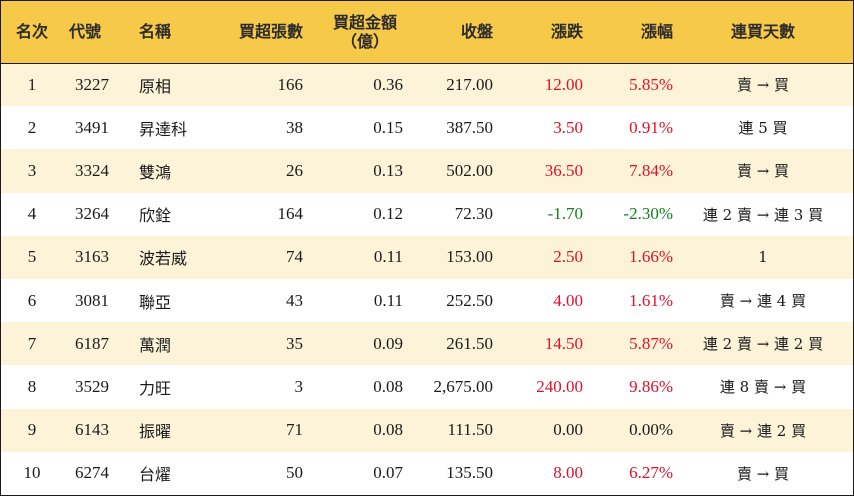 Image resolution: width=854 pixels, height=496 pixels. Describe the element at coordinates (763, 430) in the screenshot. I see `consecutive-cell: 賣 → 連 2 買` at that location.